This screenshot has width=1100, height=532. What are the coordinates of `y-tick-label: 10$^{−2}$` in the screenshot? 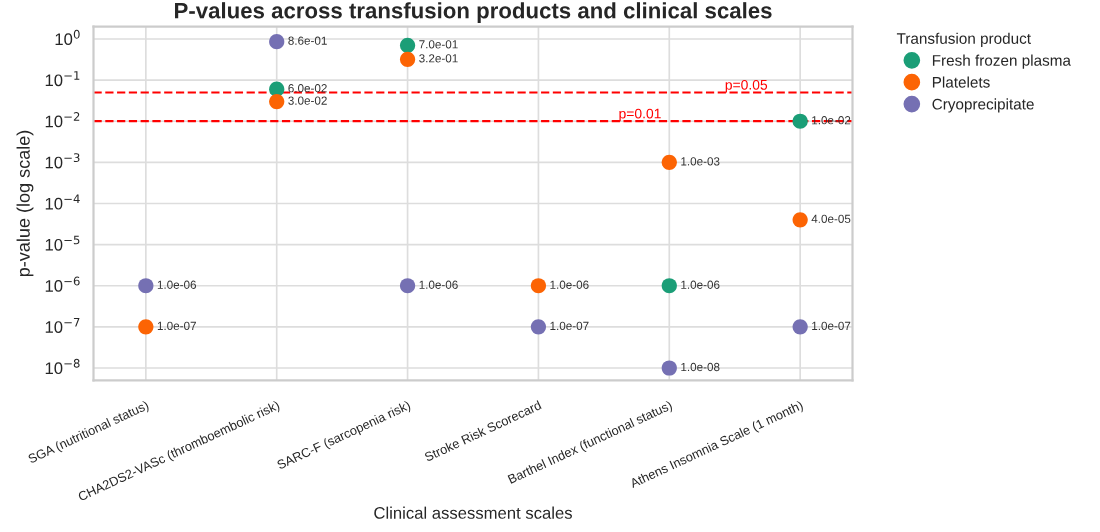 It's located at (62, 120).